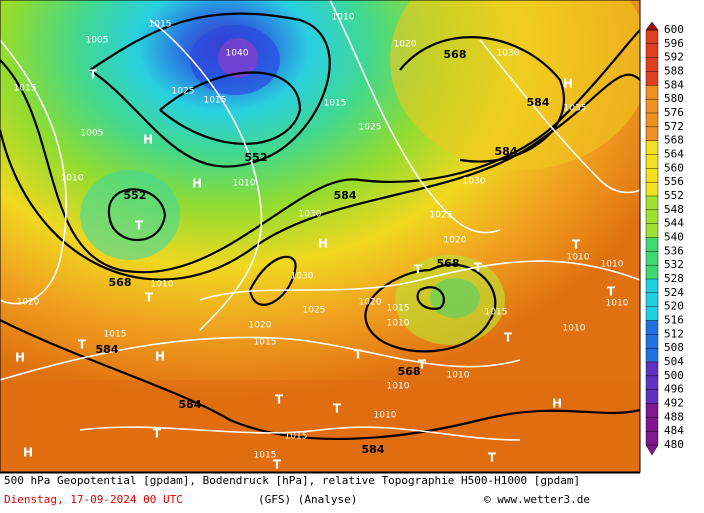 This screenshot has height=513, width=704. What do you see at coordinates (674, 43) in the screenshot?
I see `scale-label: 596` at bounding box center [674, 43].